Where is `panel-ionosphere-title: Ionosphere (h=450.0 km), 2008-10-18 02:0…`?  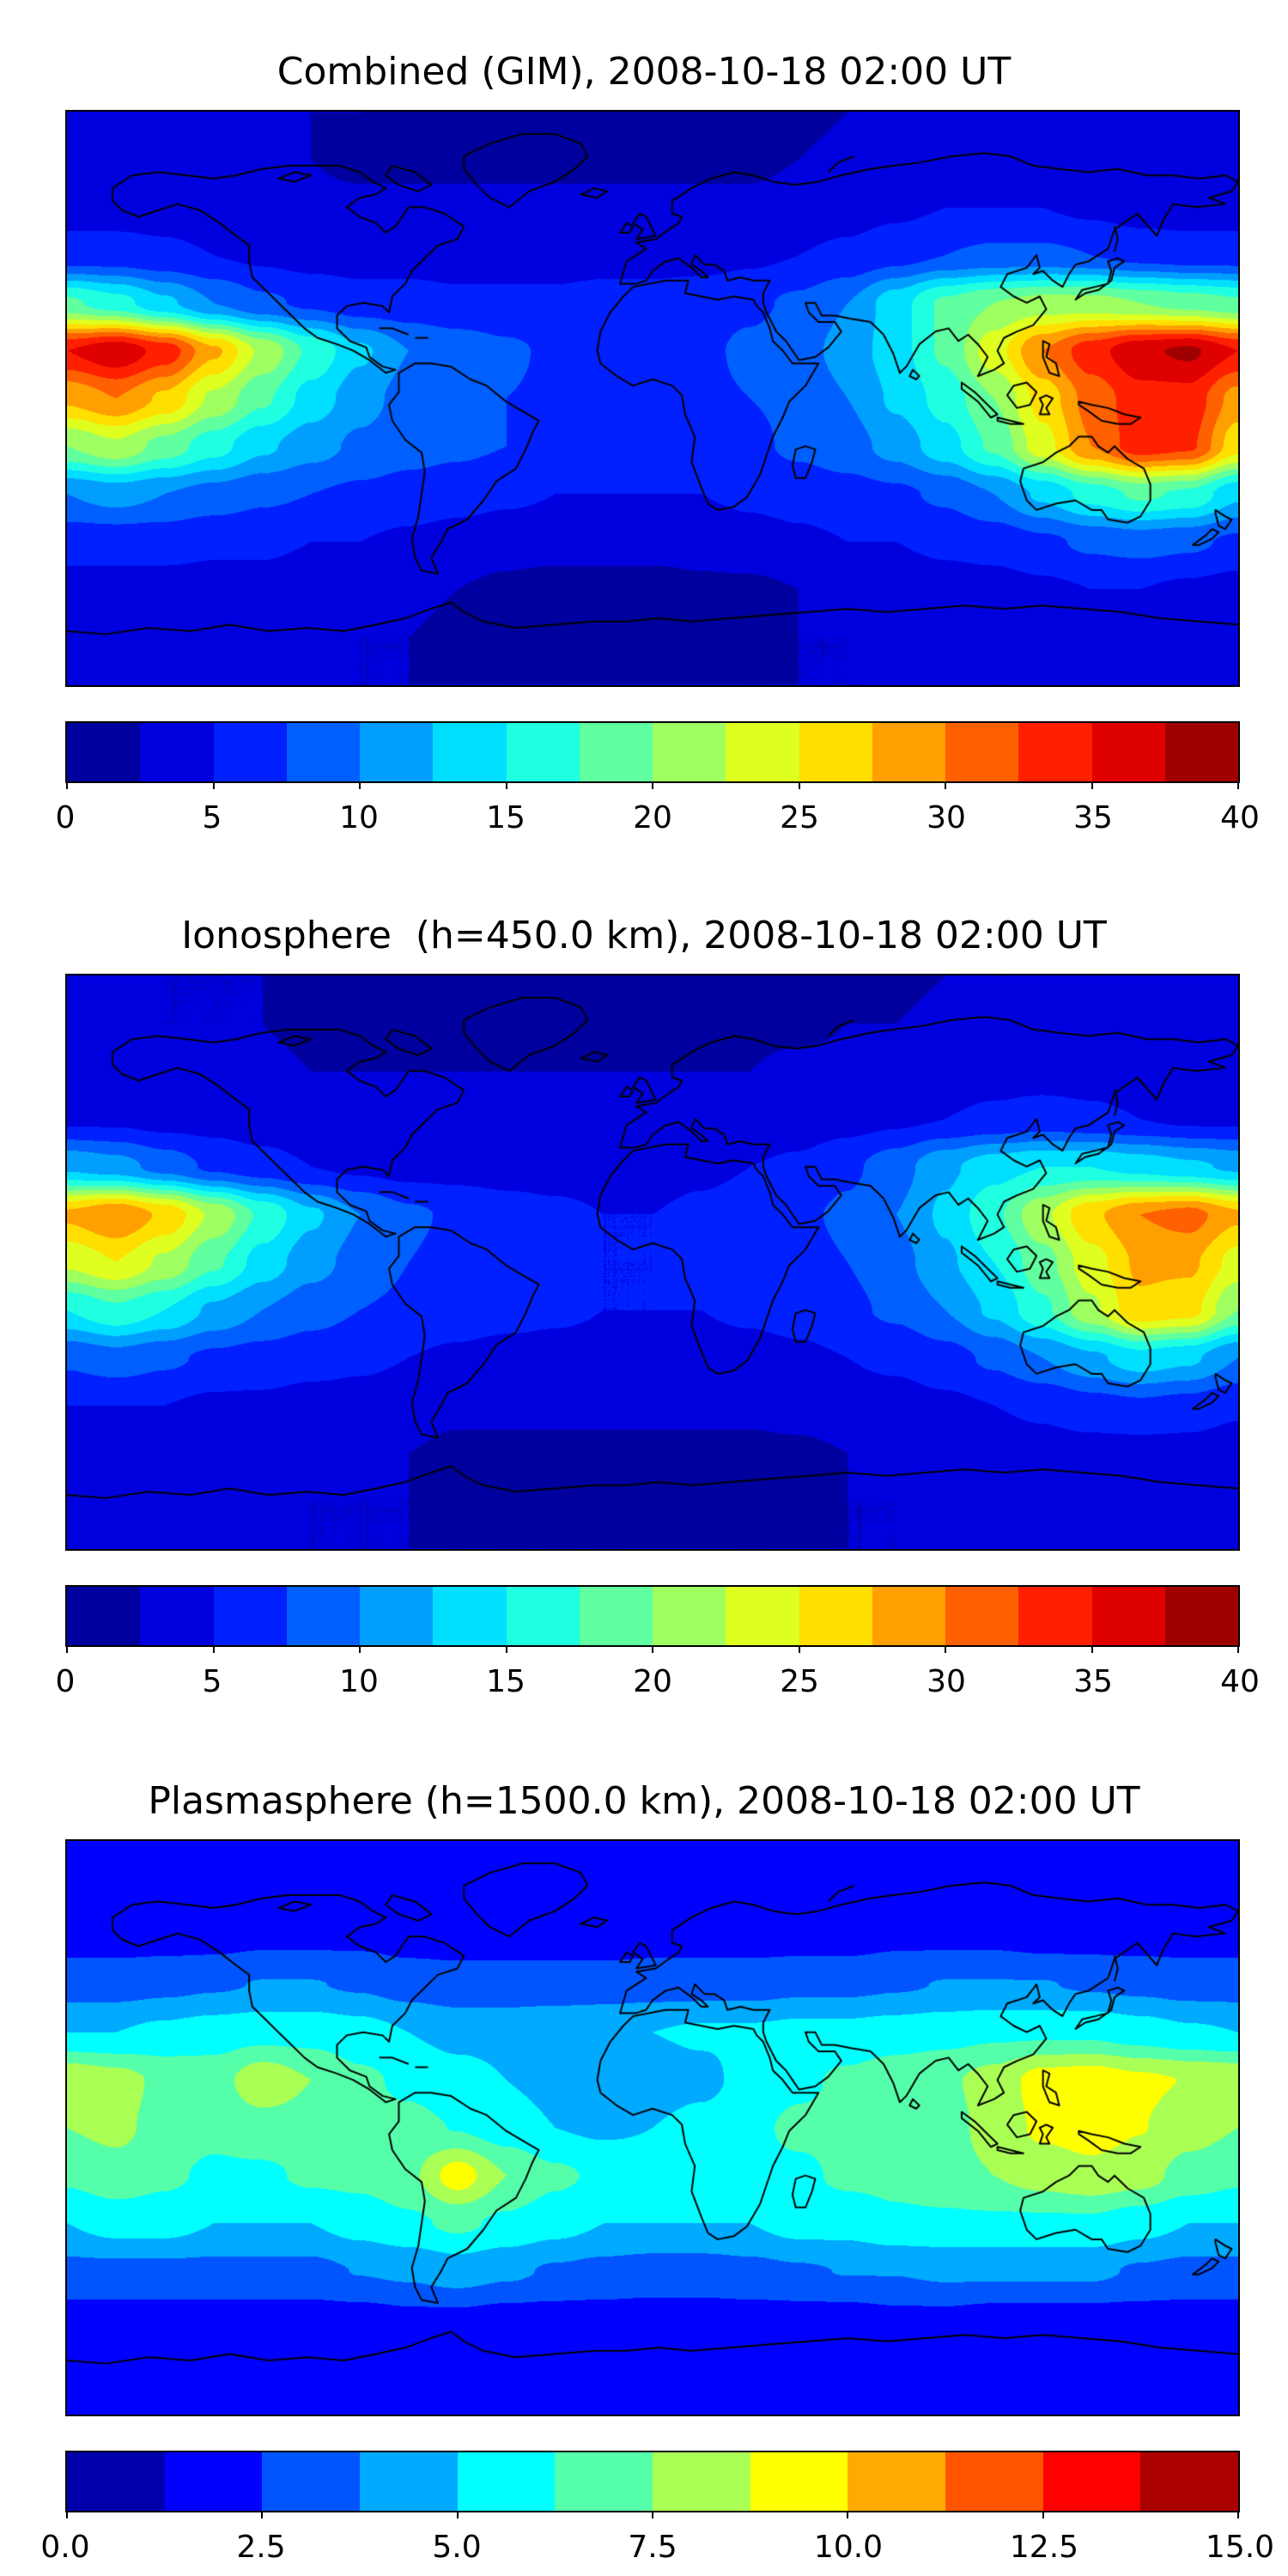
panel-ionosphere-title: Ionosphere (h=450.0 km), 2008-10-18 02:0… is located at coordinates (644, 936).